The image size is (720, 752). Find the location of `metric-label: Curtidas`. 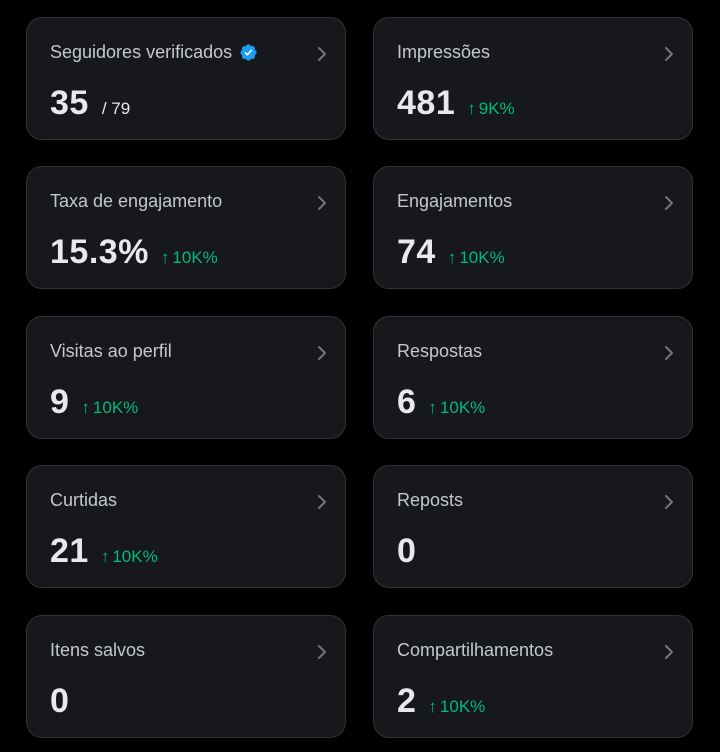

metric-label: Curtidas is located at coordinates (84, 500).